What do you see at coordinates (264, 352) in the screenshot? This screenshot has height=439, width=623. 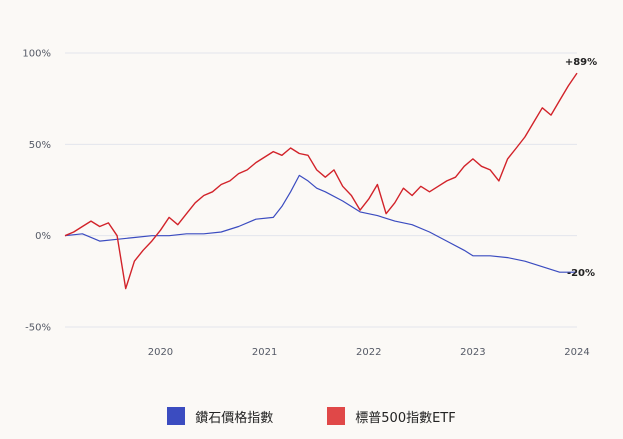 I see `x-tick-label: 2021` at bounding box center [264, 352].